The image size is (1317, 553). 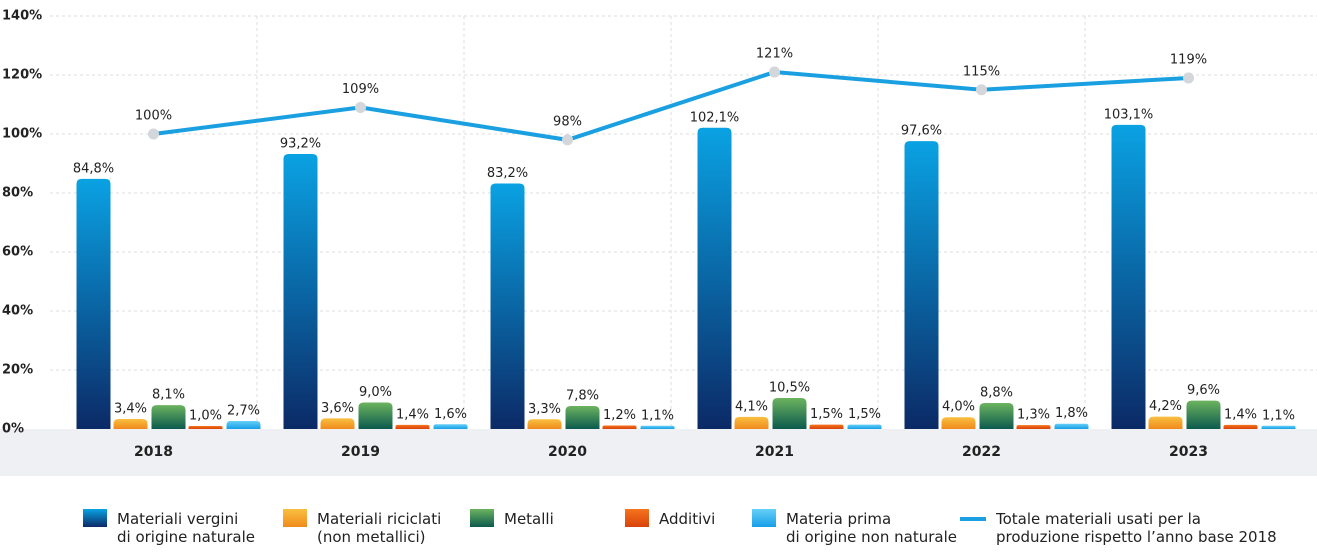 What do you see at coordinates (22, 16) in the screenshot?
I see `y-tick-label: 140%` at bounding box center [22, 16].